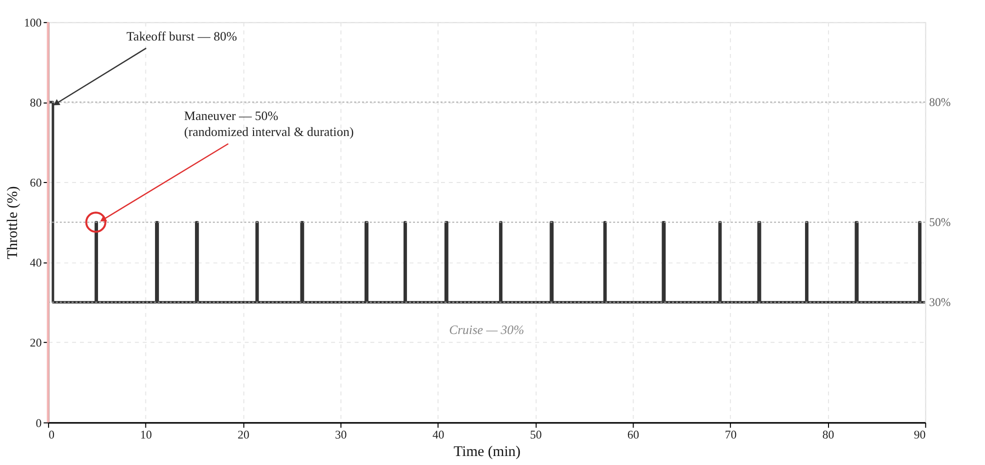 The height and width of the screenshot is (465, 985). I want to click on y-tick-label: 80, so click(36, 103).